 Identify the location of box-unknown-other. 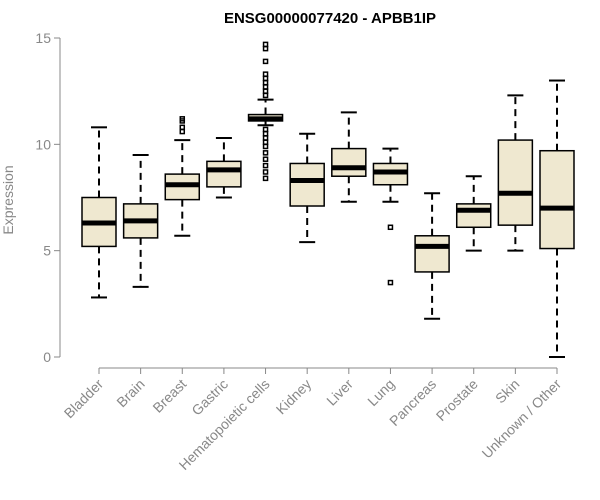
(557, 218).